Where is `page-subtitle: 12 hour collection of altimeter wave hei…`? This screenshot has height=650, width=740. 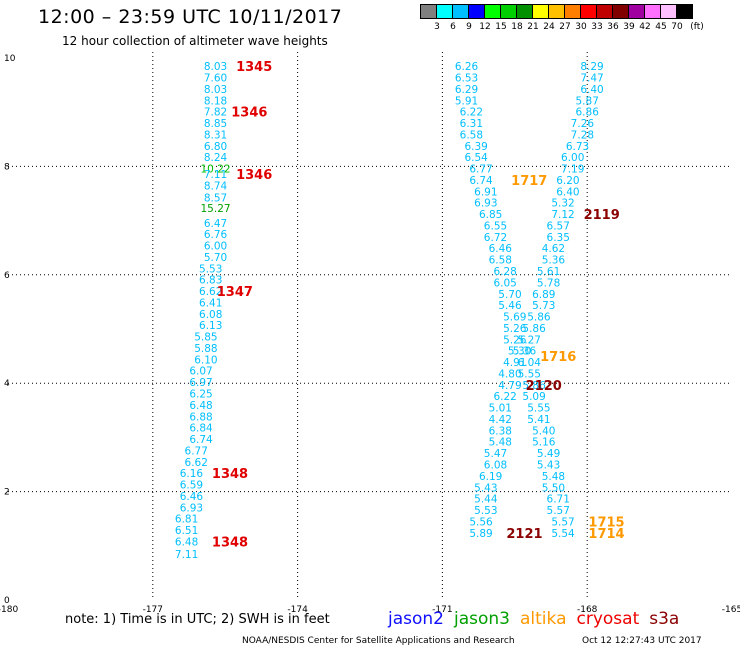 page-subtitle: 12 hour collection of altimeter wave hei… is located at coordinates (195, 41).